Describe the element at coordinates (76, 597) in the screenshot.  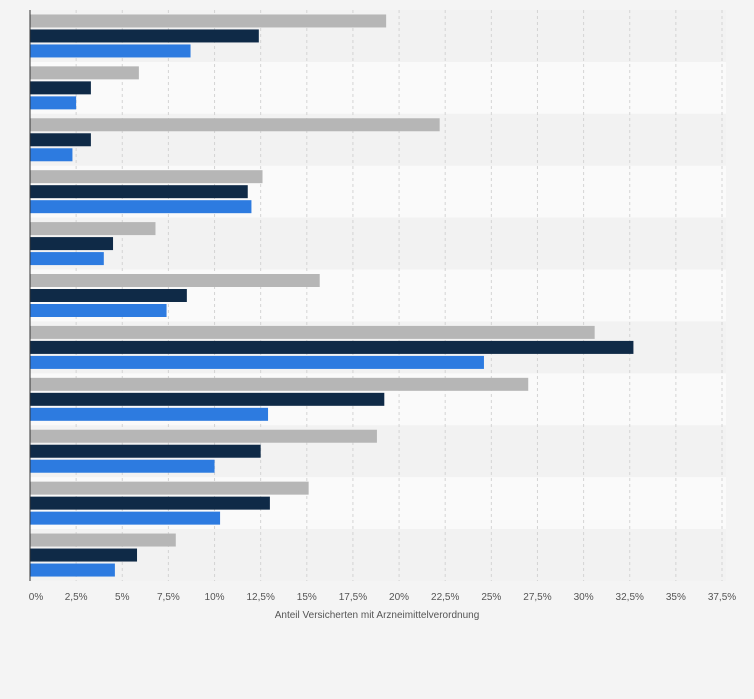
I see `x-tick-label: 2,5%` at that location.